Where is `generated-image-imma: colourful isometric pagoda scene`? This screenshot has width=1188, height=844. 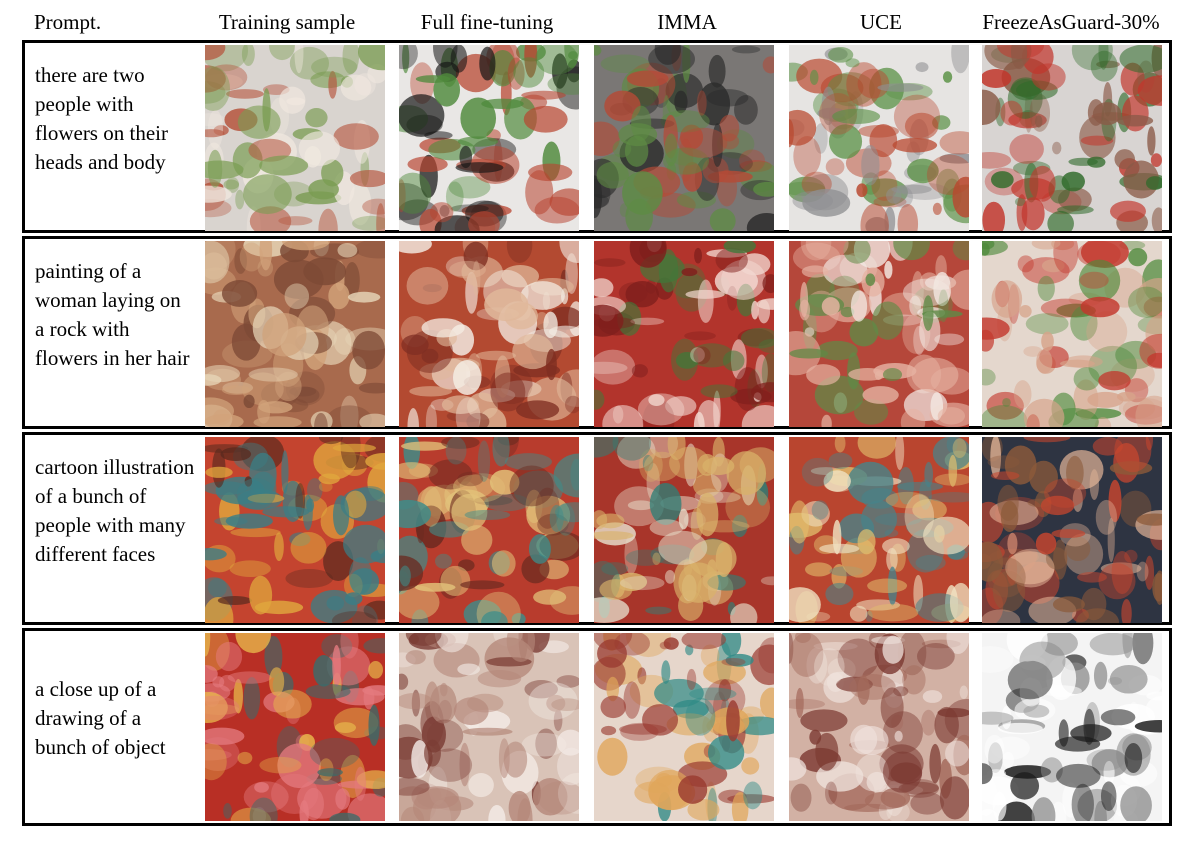 generated-image-imma: colourful isometric pagoda scene is located at coordinates (684, 727).